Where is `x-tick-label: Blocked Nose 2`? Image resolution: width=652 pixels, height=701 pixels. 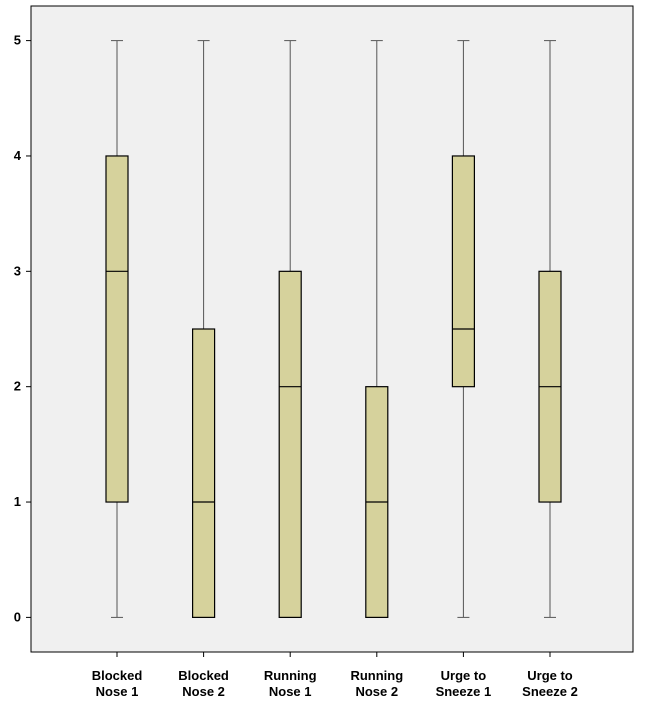 x-tick-label: Blocked Nose 2 is located at coordinates (203, 683).